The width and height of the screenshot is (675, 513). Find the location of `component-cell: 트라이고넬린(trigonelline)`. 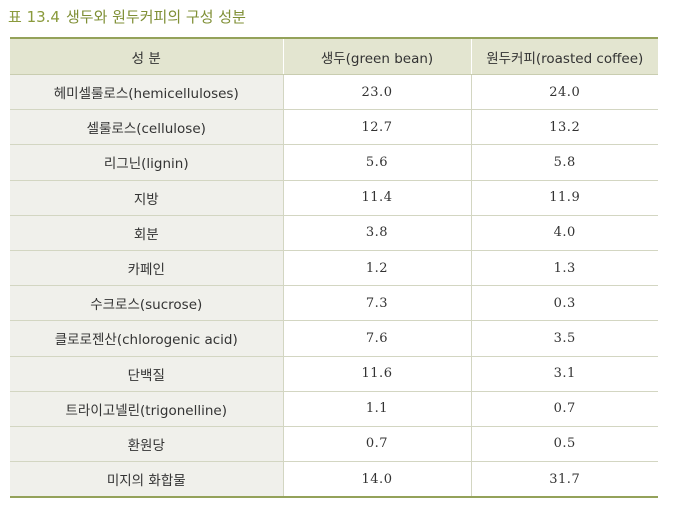

component-cell: 트라이고넬린(trigonelline) is located at coordinates (146, 409).